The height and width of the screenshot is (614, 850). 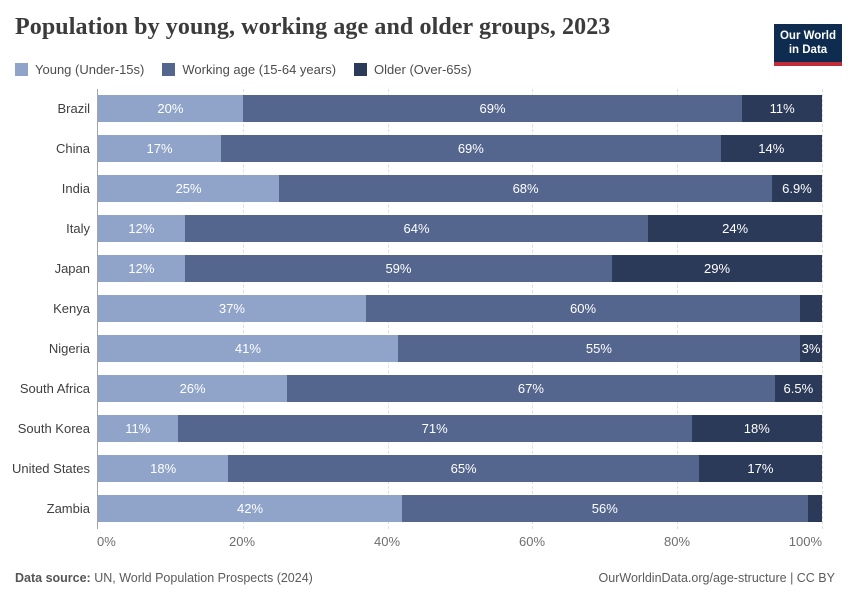 I want to click on bar-value-label: 55%, so click(x=598, y=348).